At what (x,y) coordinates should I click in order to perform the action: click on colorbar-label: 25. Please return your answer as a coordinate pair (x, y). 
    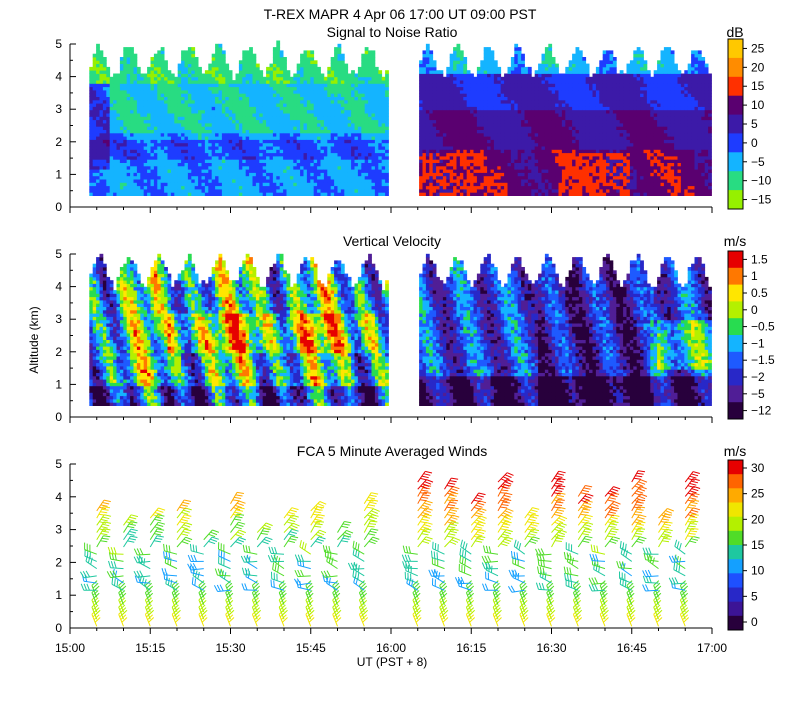
    Looking at the image, I should click on (758, 48).